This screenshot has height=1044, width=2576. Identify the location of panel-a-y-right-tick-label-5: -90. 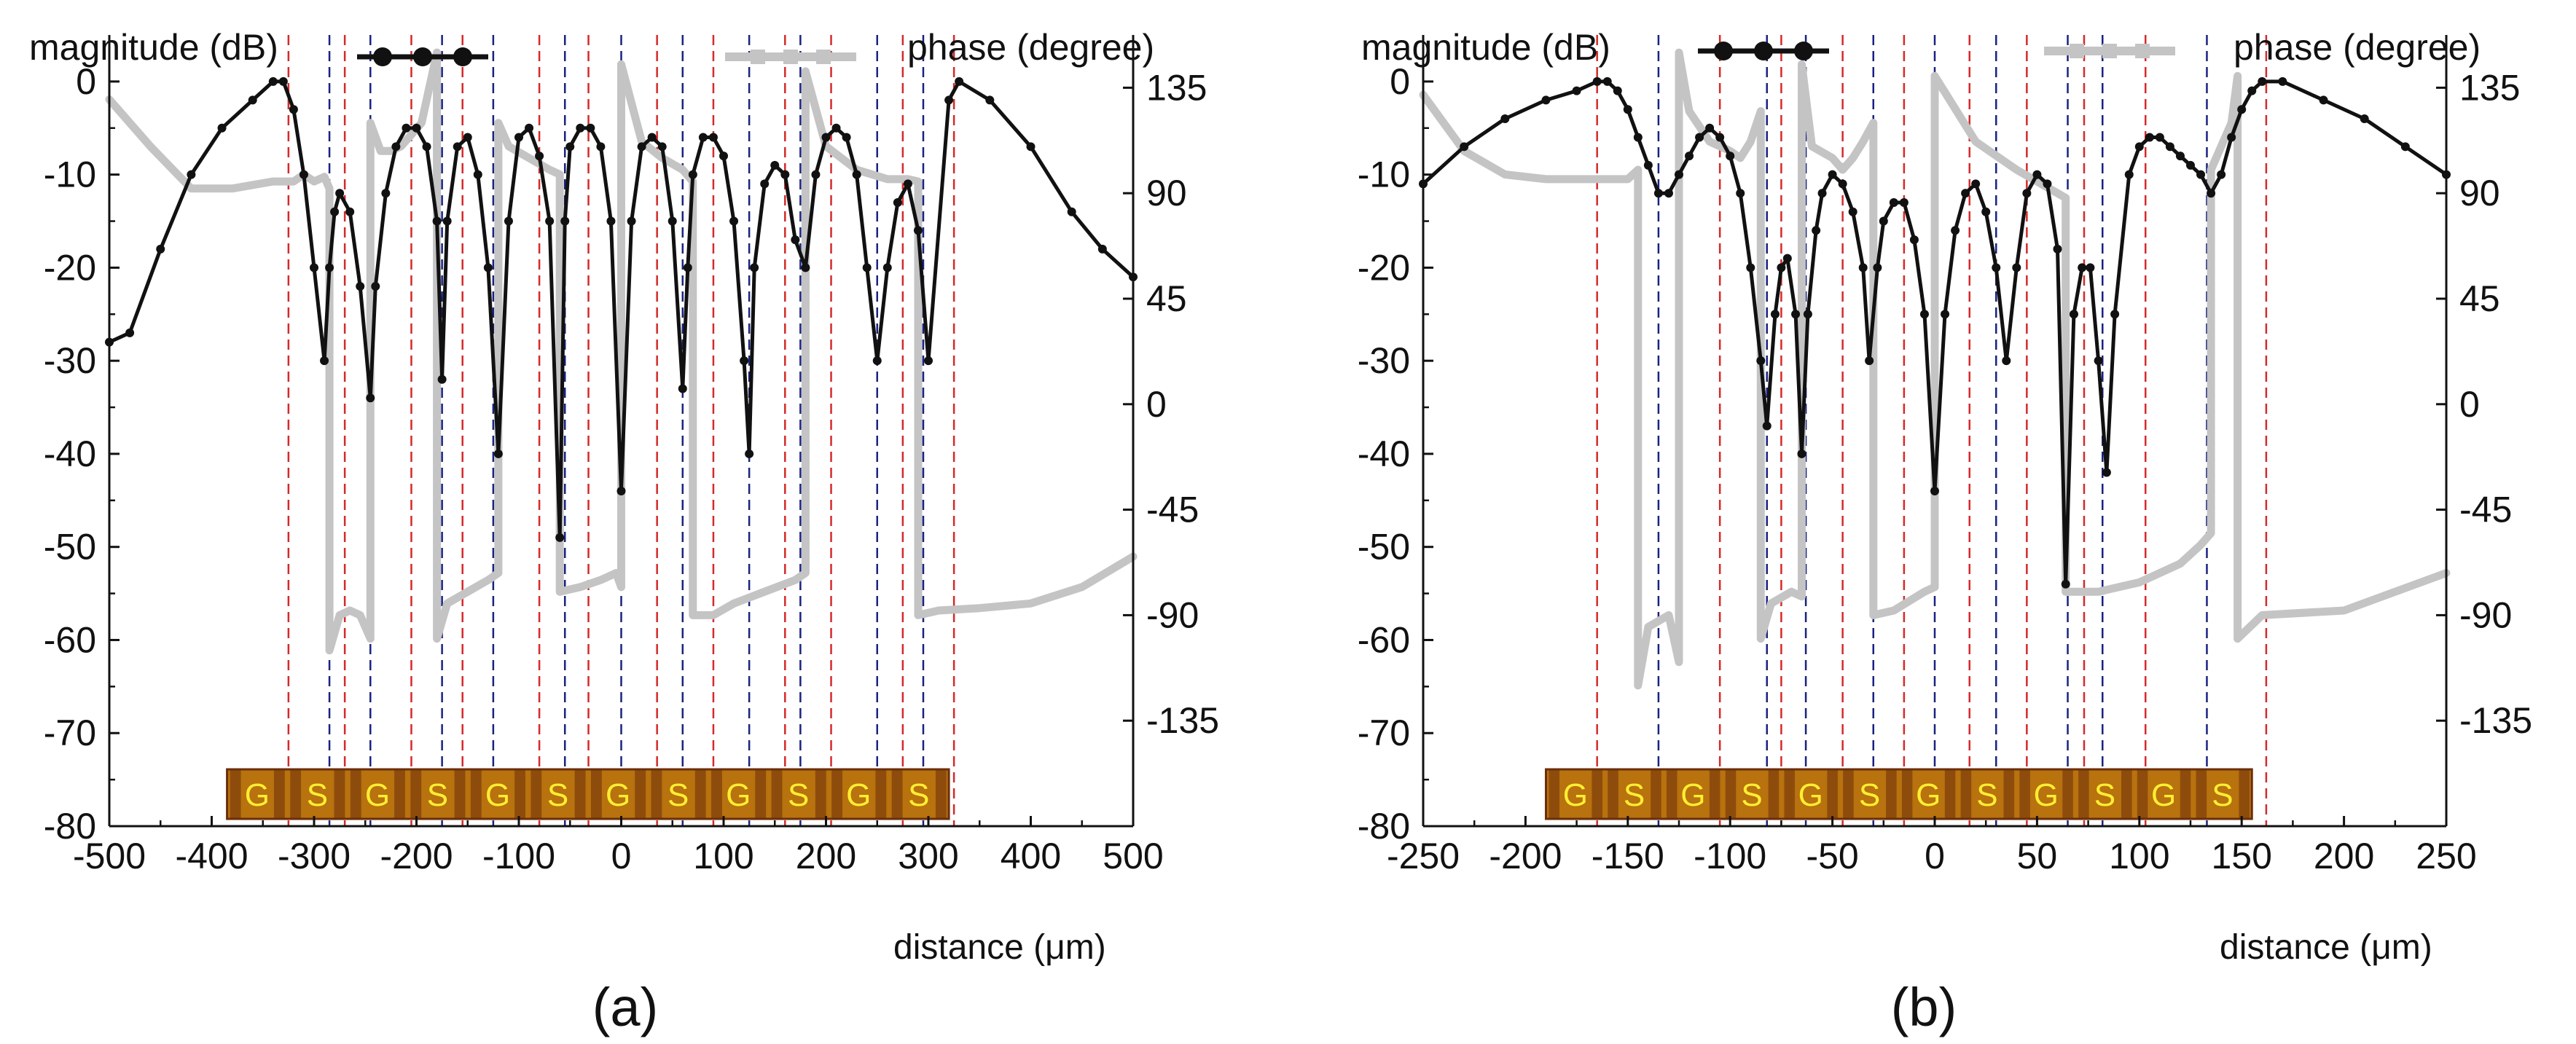
(1172, 614).